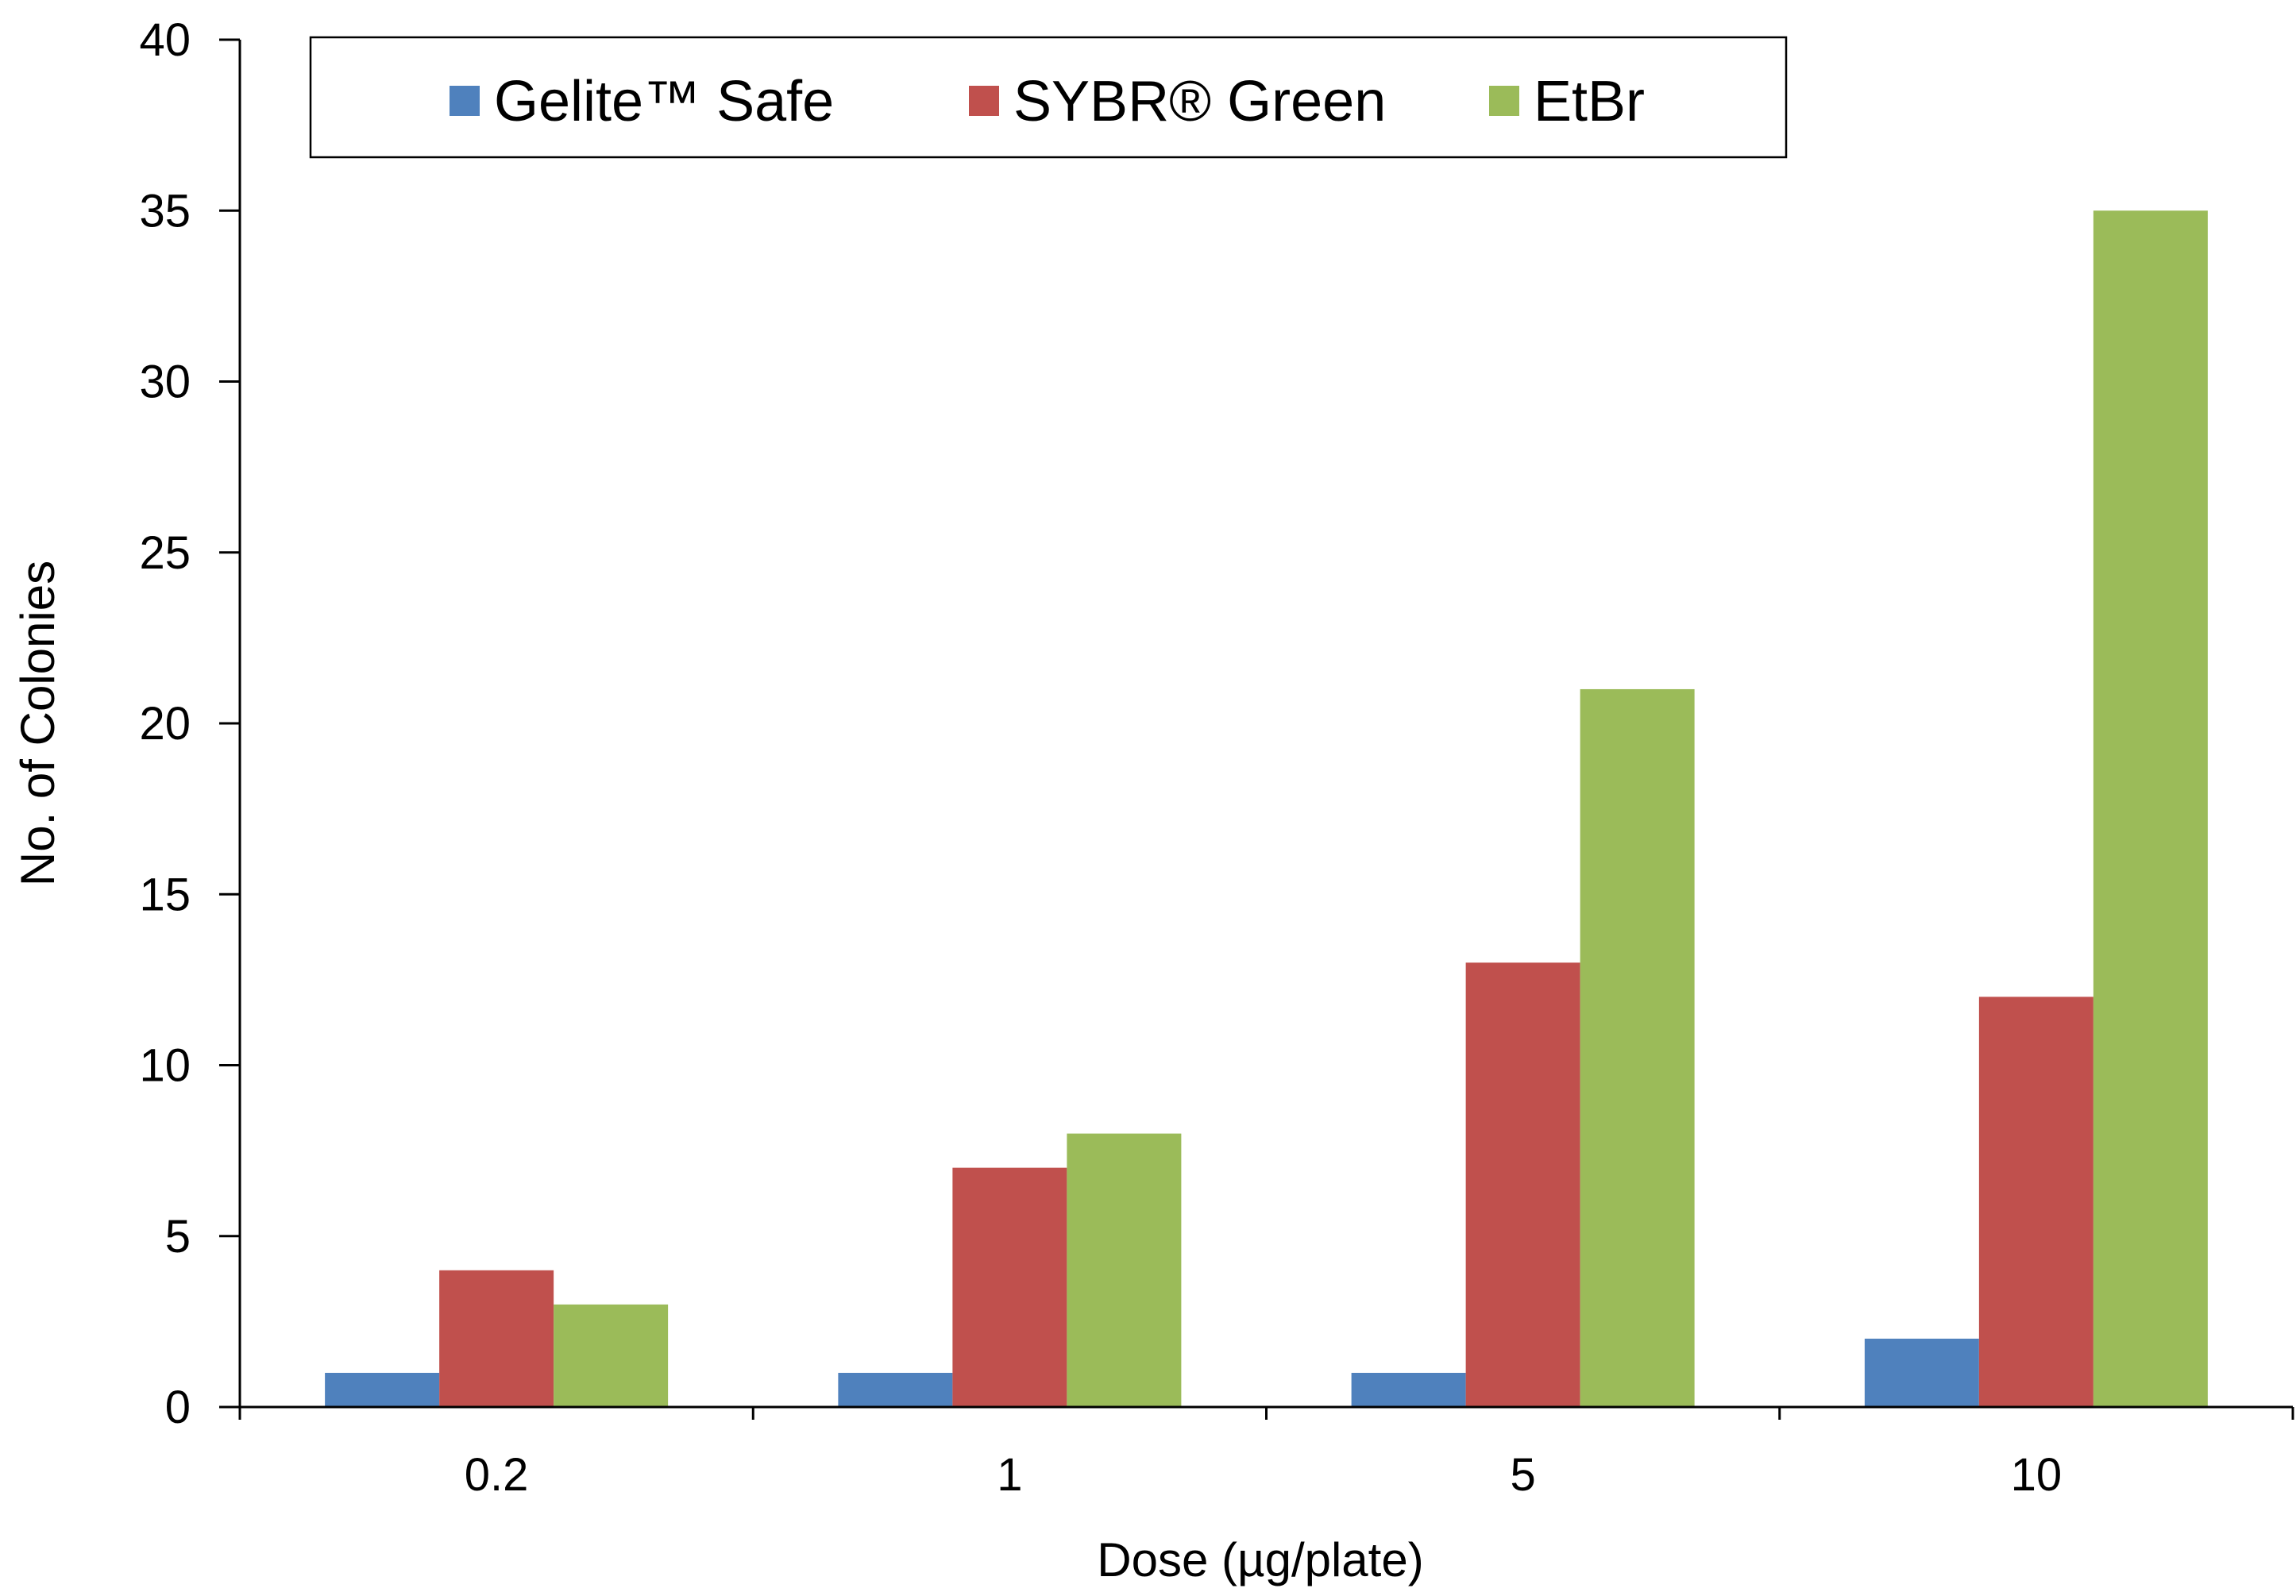 This screenshot has height=1596, width=2296. Describe the element at coordinates (165, 382) in the screenshot. I see `y-tick-label: 30` at that location.